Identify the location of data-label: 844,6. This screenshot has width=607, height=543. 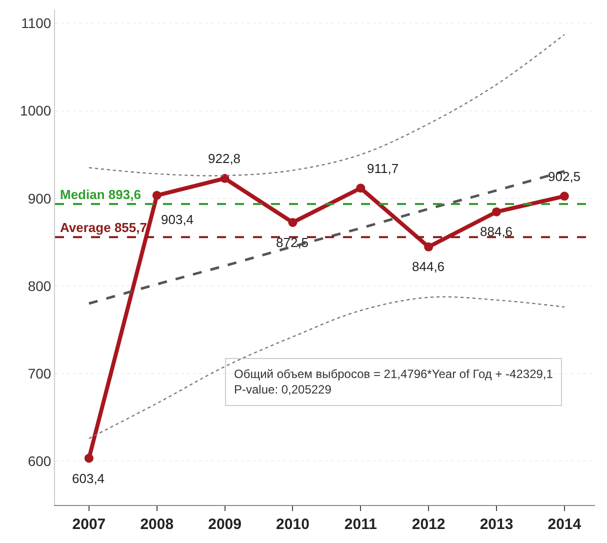
(428, 266).